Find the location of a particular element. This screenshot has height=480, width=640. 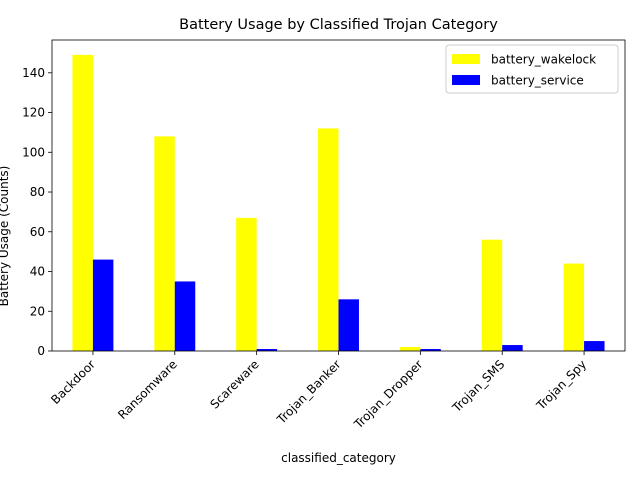

y-tick-label: 120 is located at coordinates (33, 113).